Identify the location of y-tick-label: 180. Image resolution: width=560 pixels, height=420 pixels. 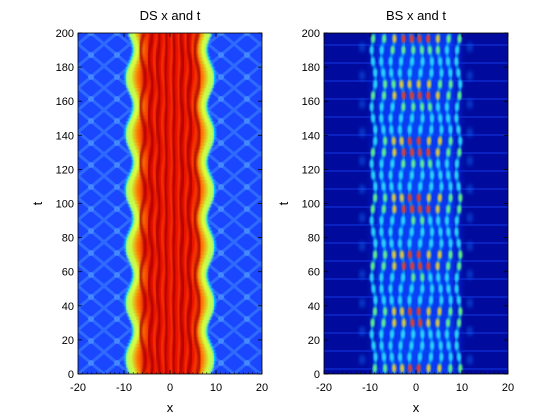
(65, 68).